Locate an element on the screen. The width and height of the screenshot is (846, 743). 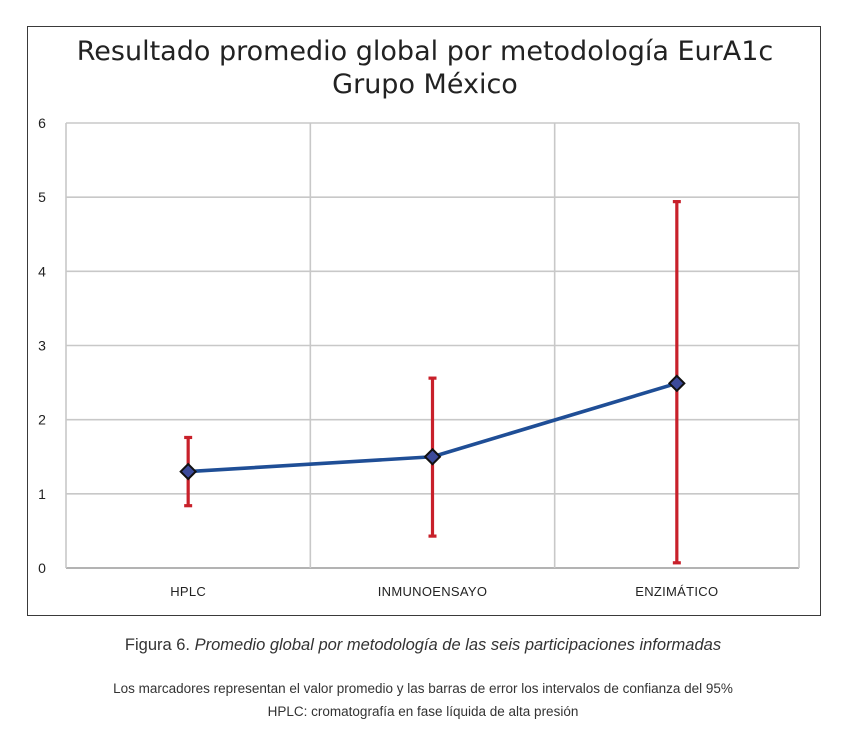
chart-title-line-2: Grupo México is located at coordinates (425, 84).